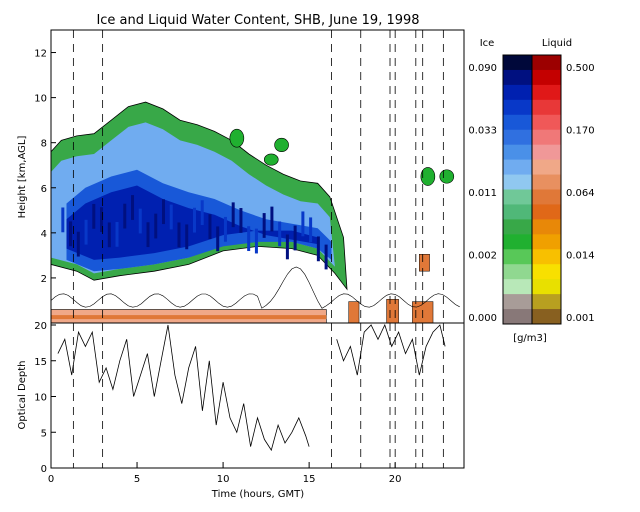  What do you see at coordinates (580, 193) in the screenshot?
I see `liquid-tick-label: 0.064` at bounding box center [580, 193].